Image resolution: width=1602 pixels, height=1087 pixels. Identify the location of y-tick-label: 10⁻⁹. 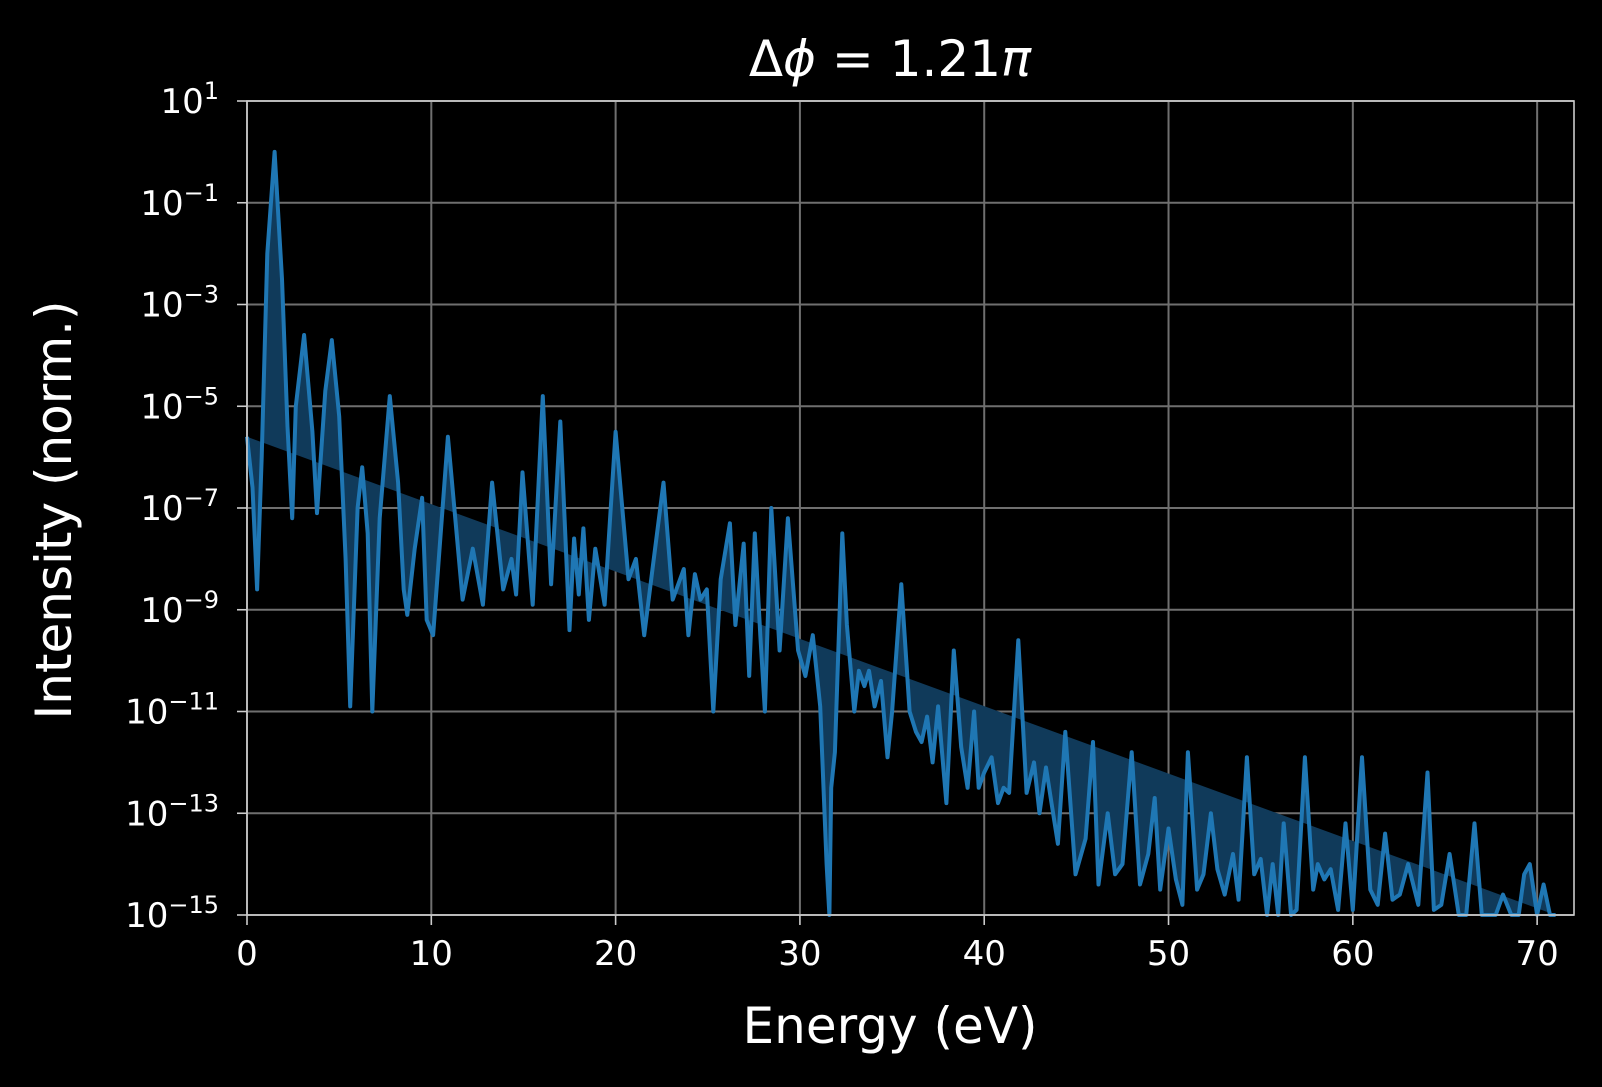
(179, 608).